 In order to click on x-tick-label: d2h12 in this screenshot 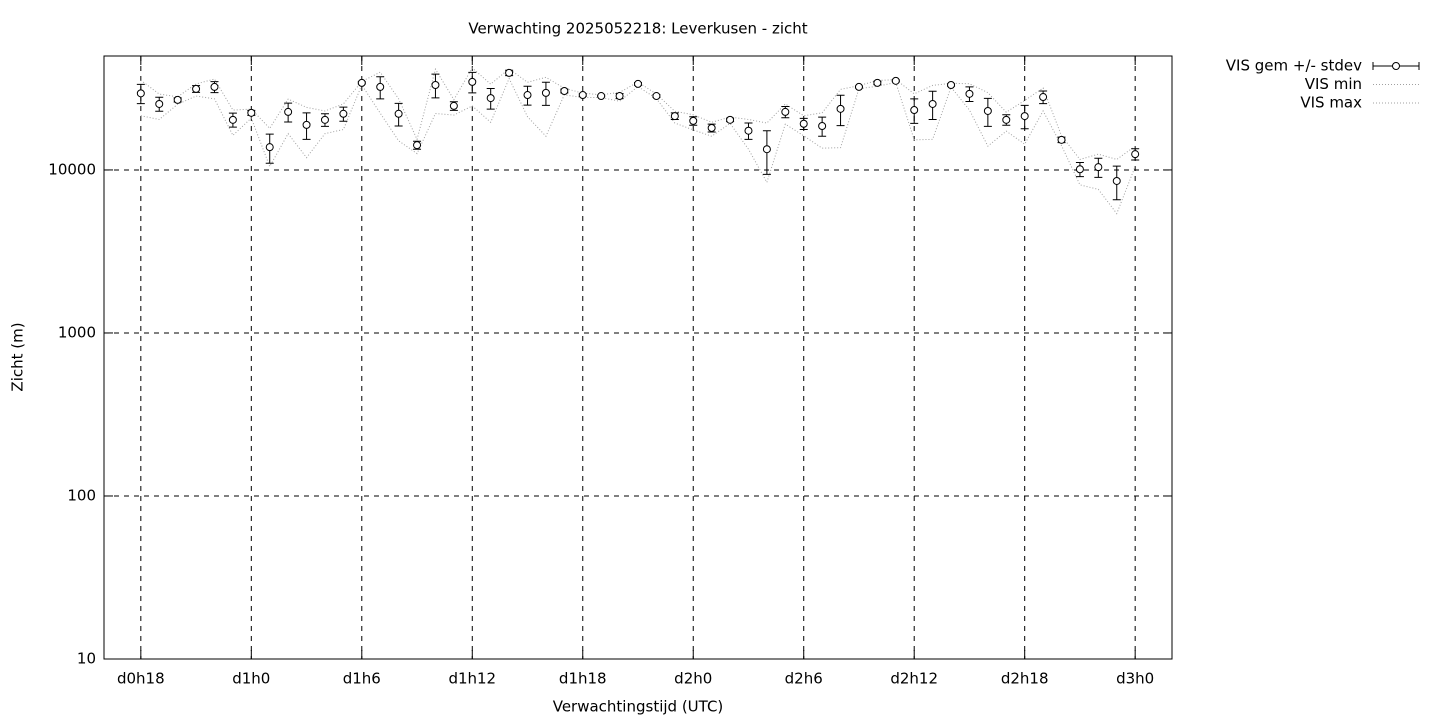, I will do `click(914, 679)`.